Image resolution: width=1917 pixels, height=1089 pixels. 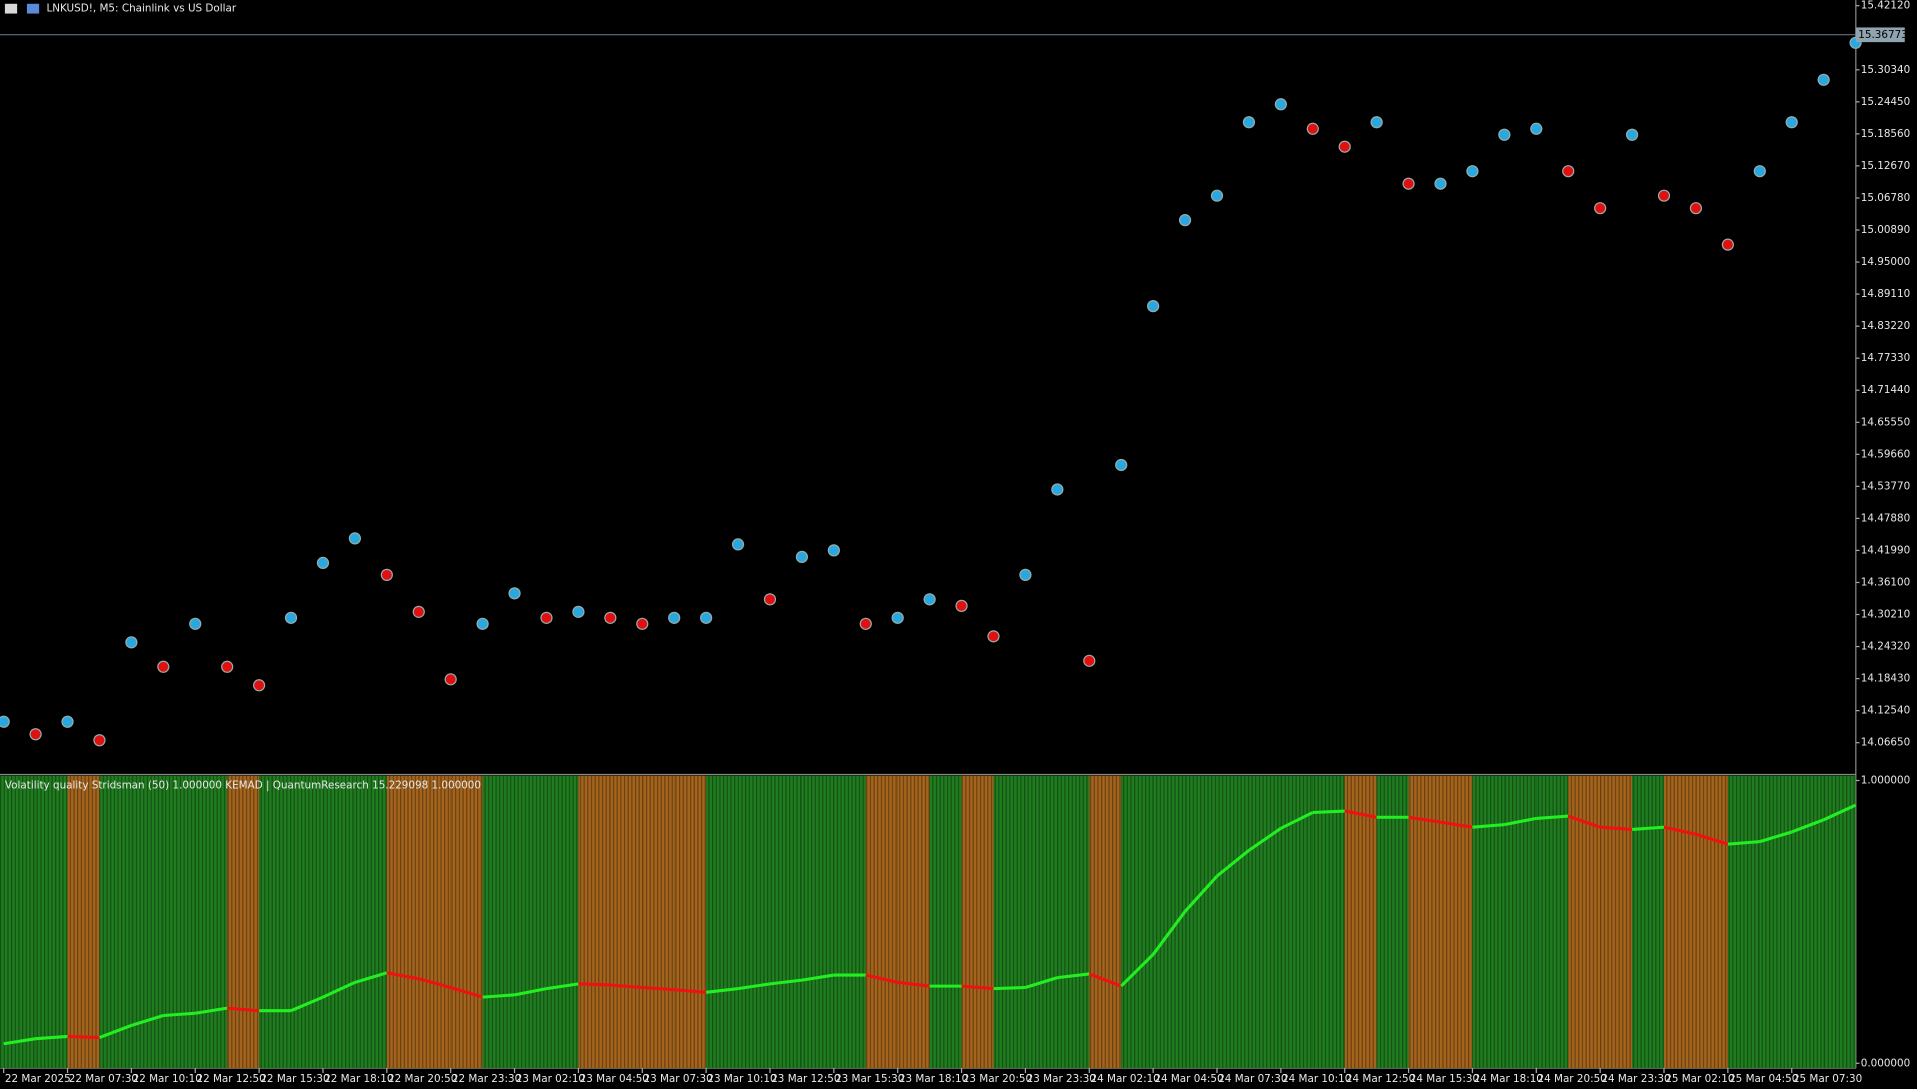 I want to click on x-tick-label: 24 Mar 23:30, so click(x=1635, y=1079).